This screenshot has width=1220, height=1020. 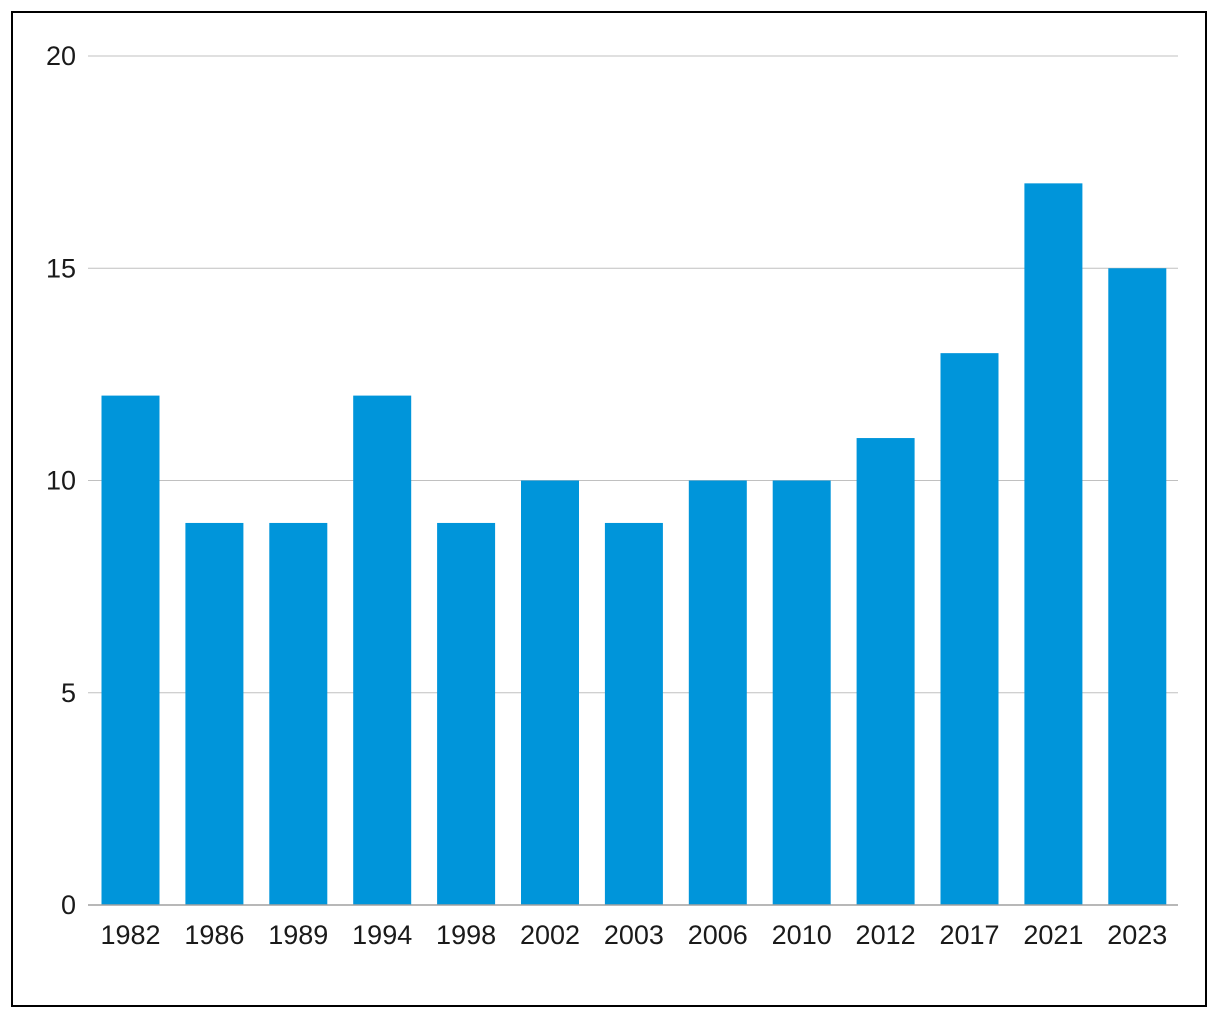 I want to click on y-tick-label: 20, so click(x=61, y=56).